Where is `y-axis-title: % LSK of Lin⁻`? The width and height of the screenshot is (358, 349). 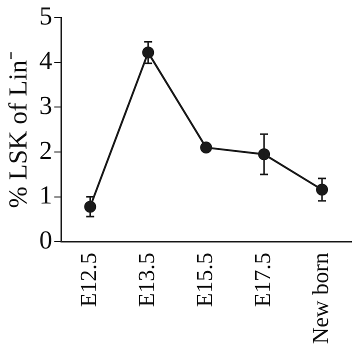 y-axis-title: % LSK of Lin⁻ is located at coordinates (17, 129).